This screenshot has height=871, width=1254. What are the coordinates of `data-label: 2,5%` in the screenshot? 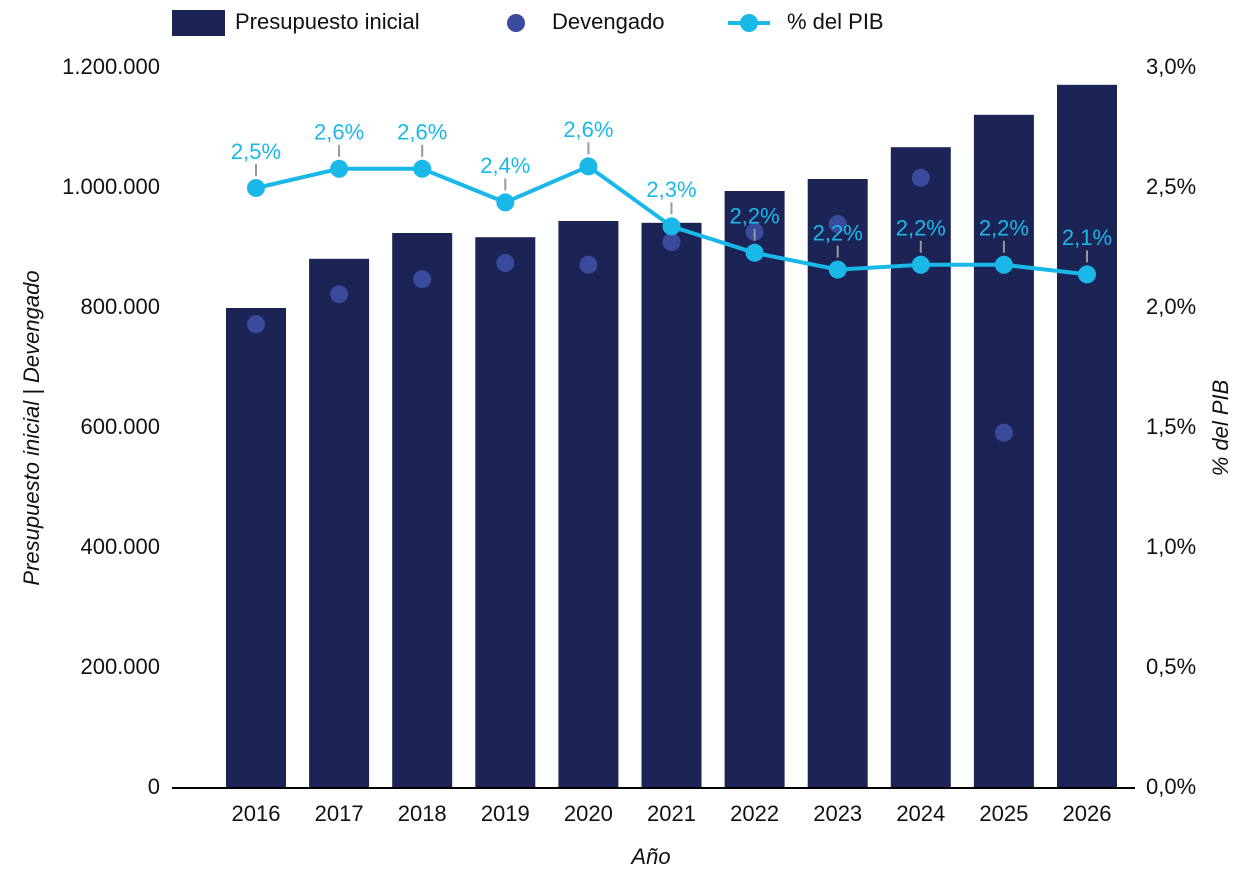 It's located at (256, 151).